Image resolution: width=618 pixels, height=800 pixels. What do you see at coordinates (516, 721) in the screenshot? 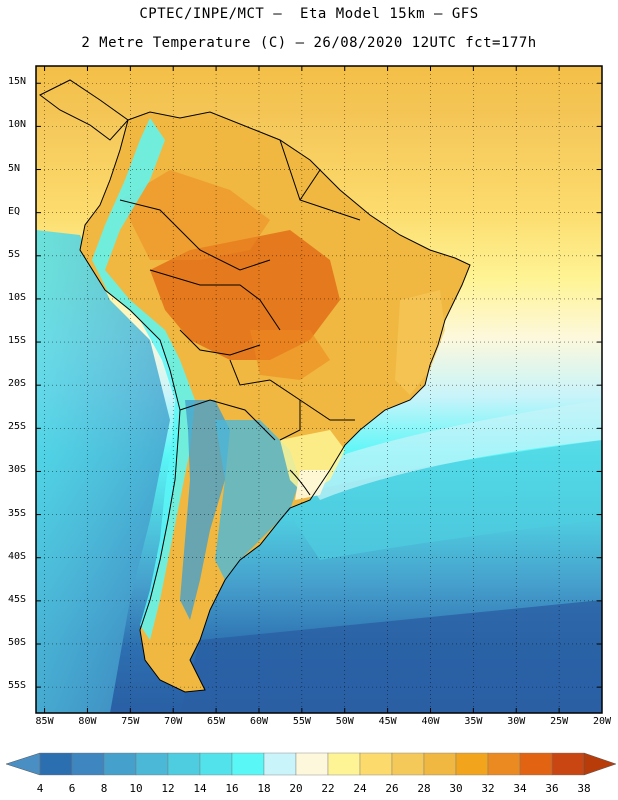
I see `lon-label: 30W` at bounding box center [516, 721].